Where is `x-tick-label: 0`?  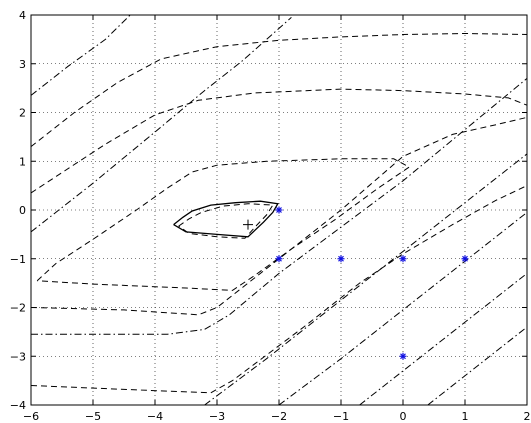 x-tick-label: 0 is located at coordinates (403, 416).